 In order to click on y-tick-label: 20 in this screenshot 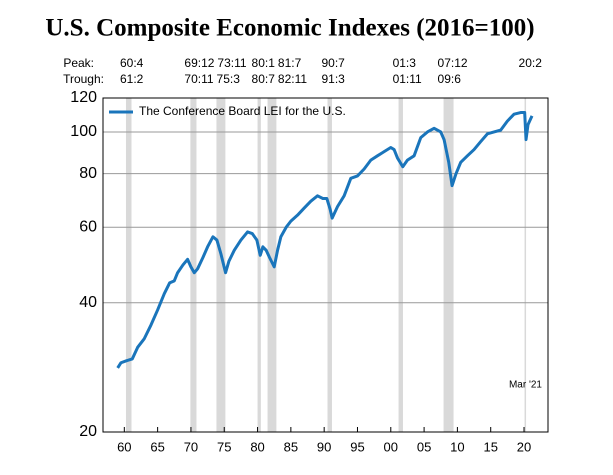, I will do `click(88, 431)`.